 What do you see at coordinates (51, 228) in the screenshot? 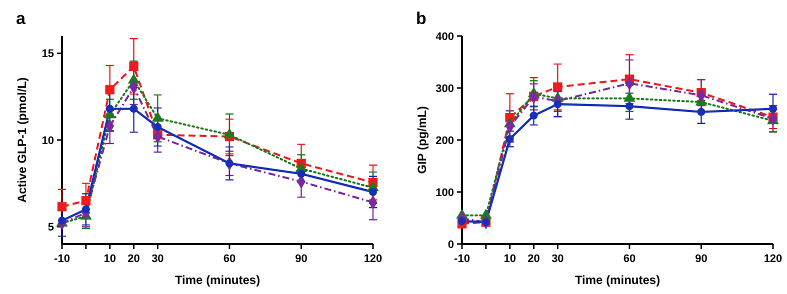
I see `y-tick-label: 5` at bounding box center [51, 228].